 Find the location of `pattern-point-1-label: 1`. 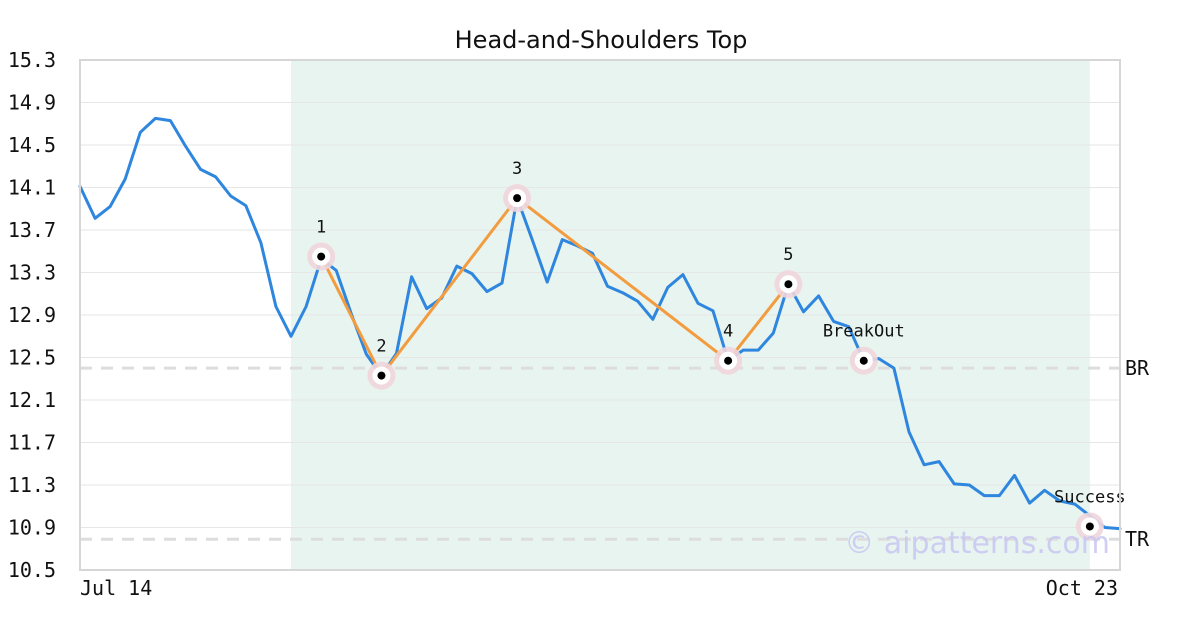

pattern-point-1-label: 1 is located at coordinates (321, 228).